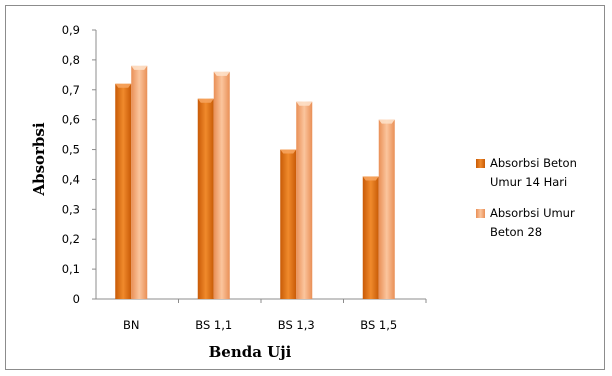 This screenshot has width=612, height=376. Describe the element at coordinates (378, 325) in the screenshot. I see `x-tick-label: BS 1,5` at that location.